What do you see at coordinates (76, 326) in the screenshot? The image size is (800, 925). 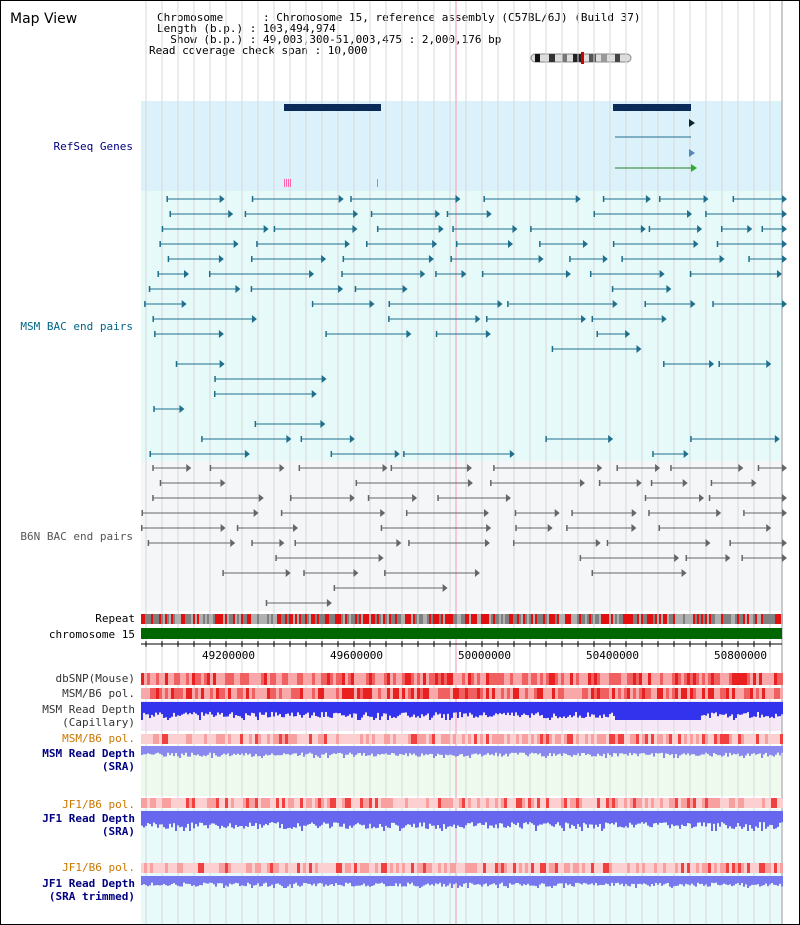 I see `track-label-msm-bac: MSM BAC end pairs` at bounding box center [76, 326].